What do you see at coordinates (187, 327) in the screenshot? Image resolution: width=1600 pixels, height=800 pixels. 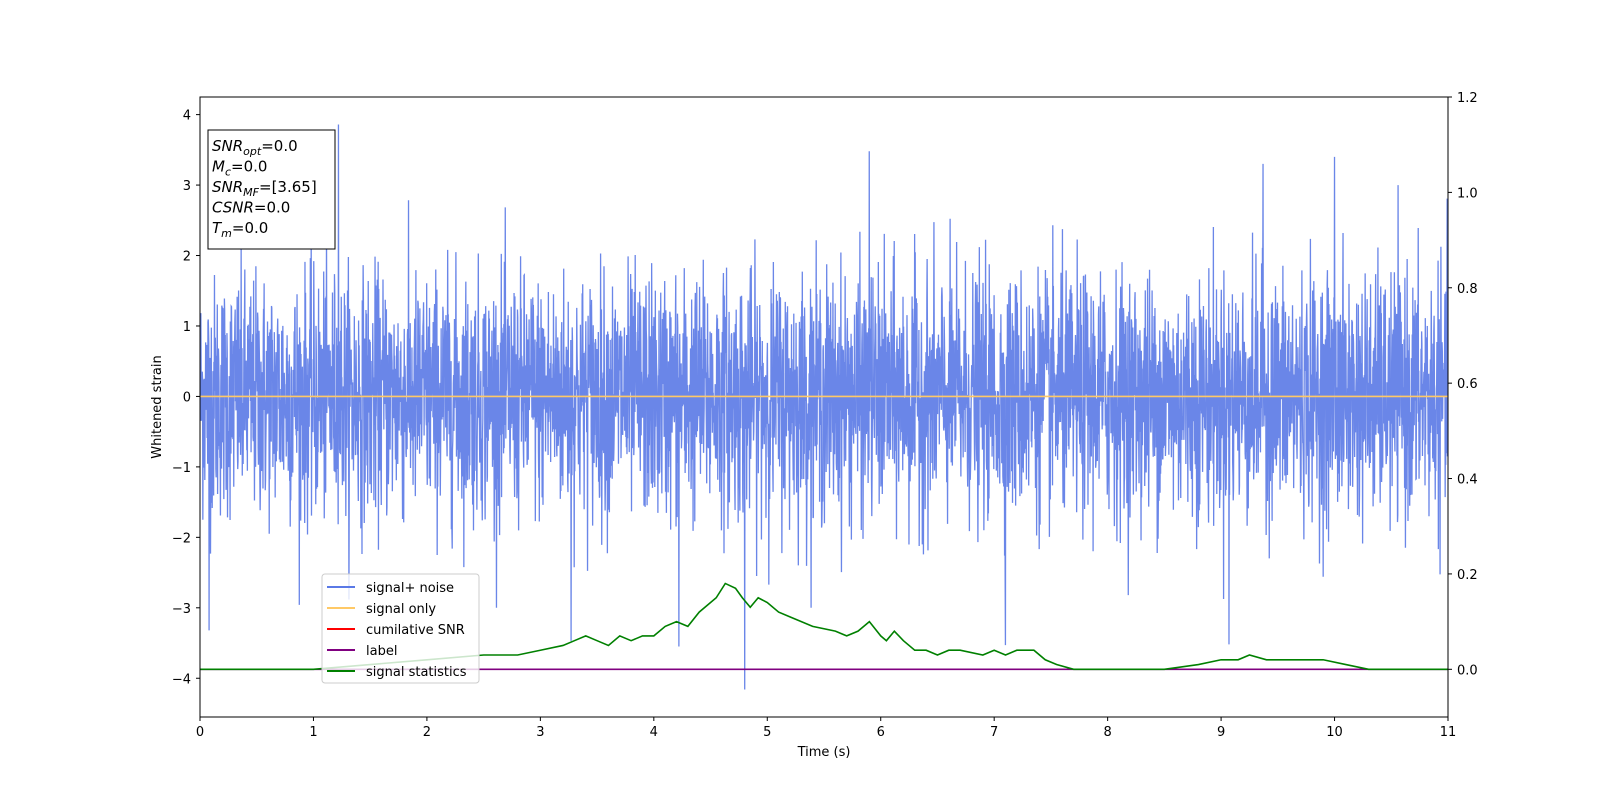 I see `y-tick-label: 1` at bounding box center [187, 327].